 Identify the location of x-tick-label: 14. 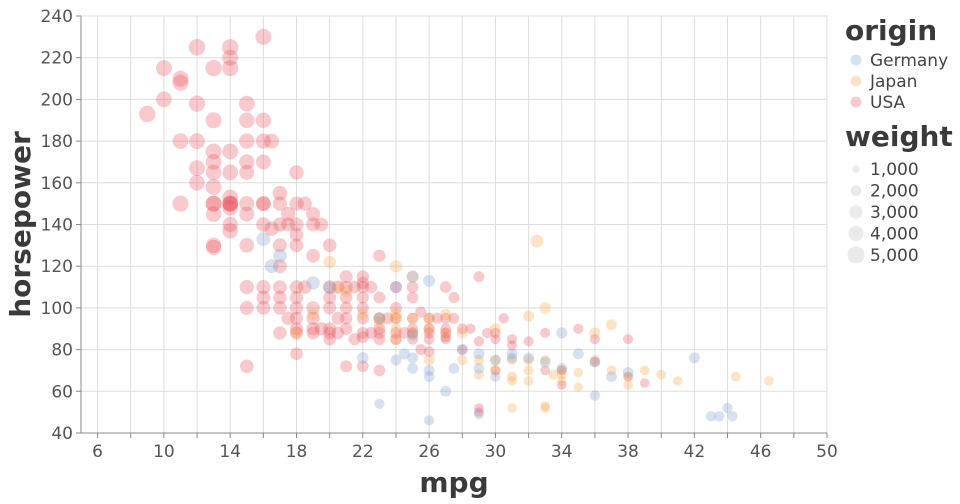
(230, 452).